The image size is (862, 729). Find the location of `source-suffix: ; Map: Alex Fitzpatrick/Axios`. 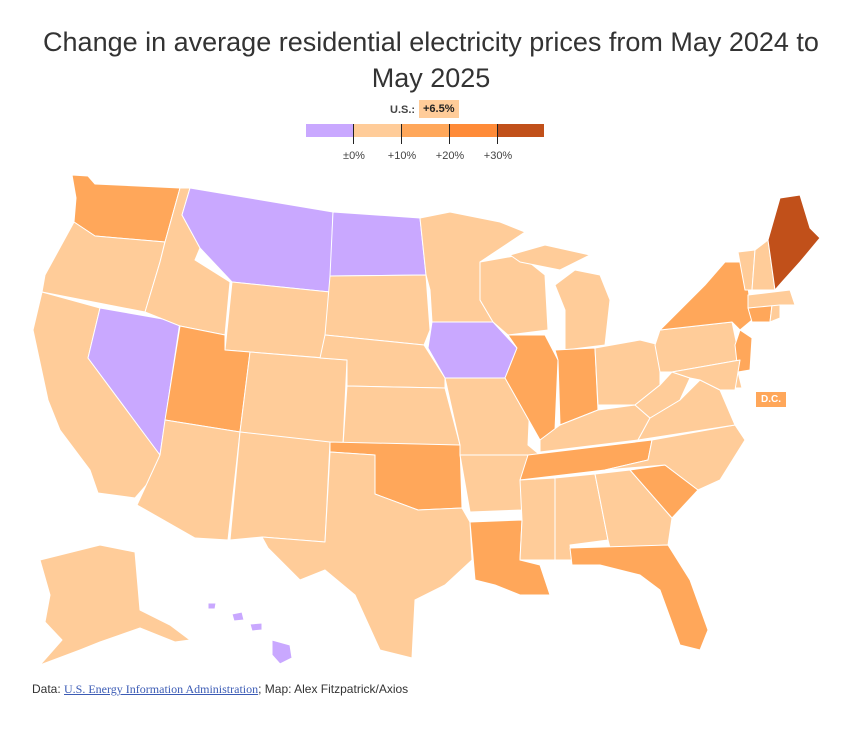

source-suffix: ; Map: Alex Fitzpatrick/Axios is located at coordinates (333, 689).